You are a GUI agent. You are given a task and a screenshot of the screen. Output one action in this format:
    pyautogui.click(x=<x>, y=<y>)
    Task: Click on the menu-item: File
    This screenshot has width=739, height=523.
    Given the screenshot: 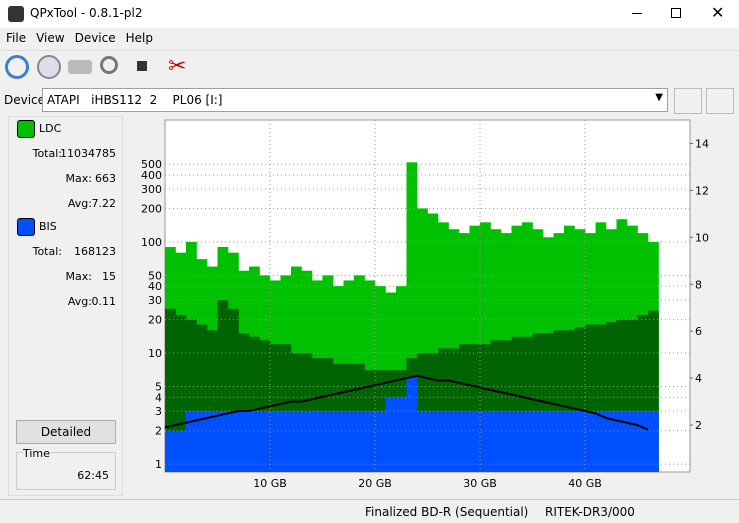 What is the action you would take?
    pyautogui.click(x=16, y=38)
    